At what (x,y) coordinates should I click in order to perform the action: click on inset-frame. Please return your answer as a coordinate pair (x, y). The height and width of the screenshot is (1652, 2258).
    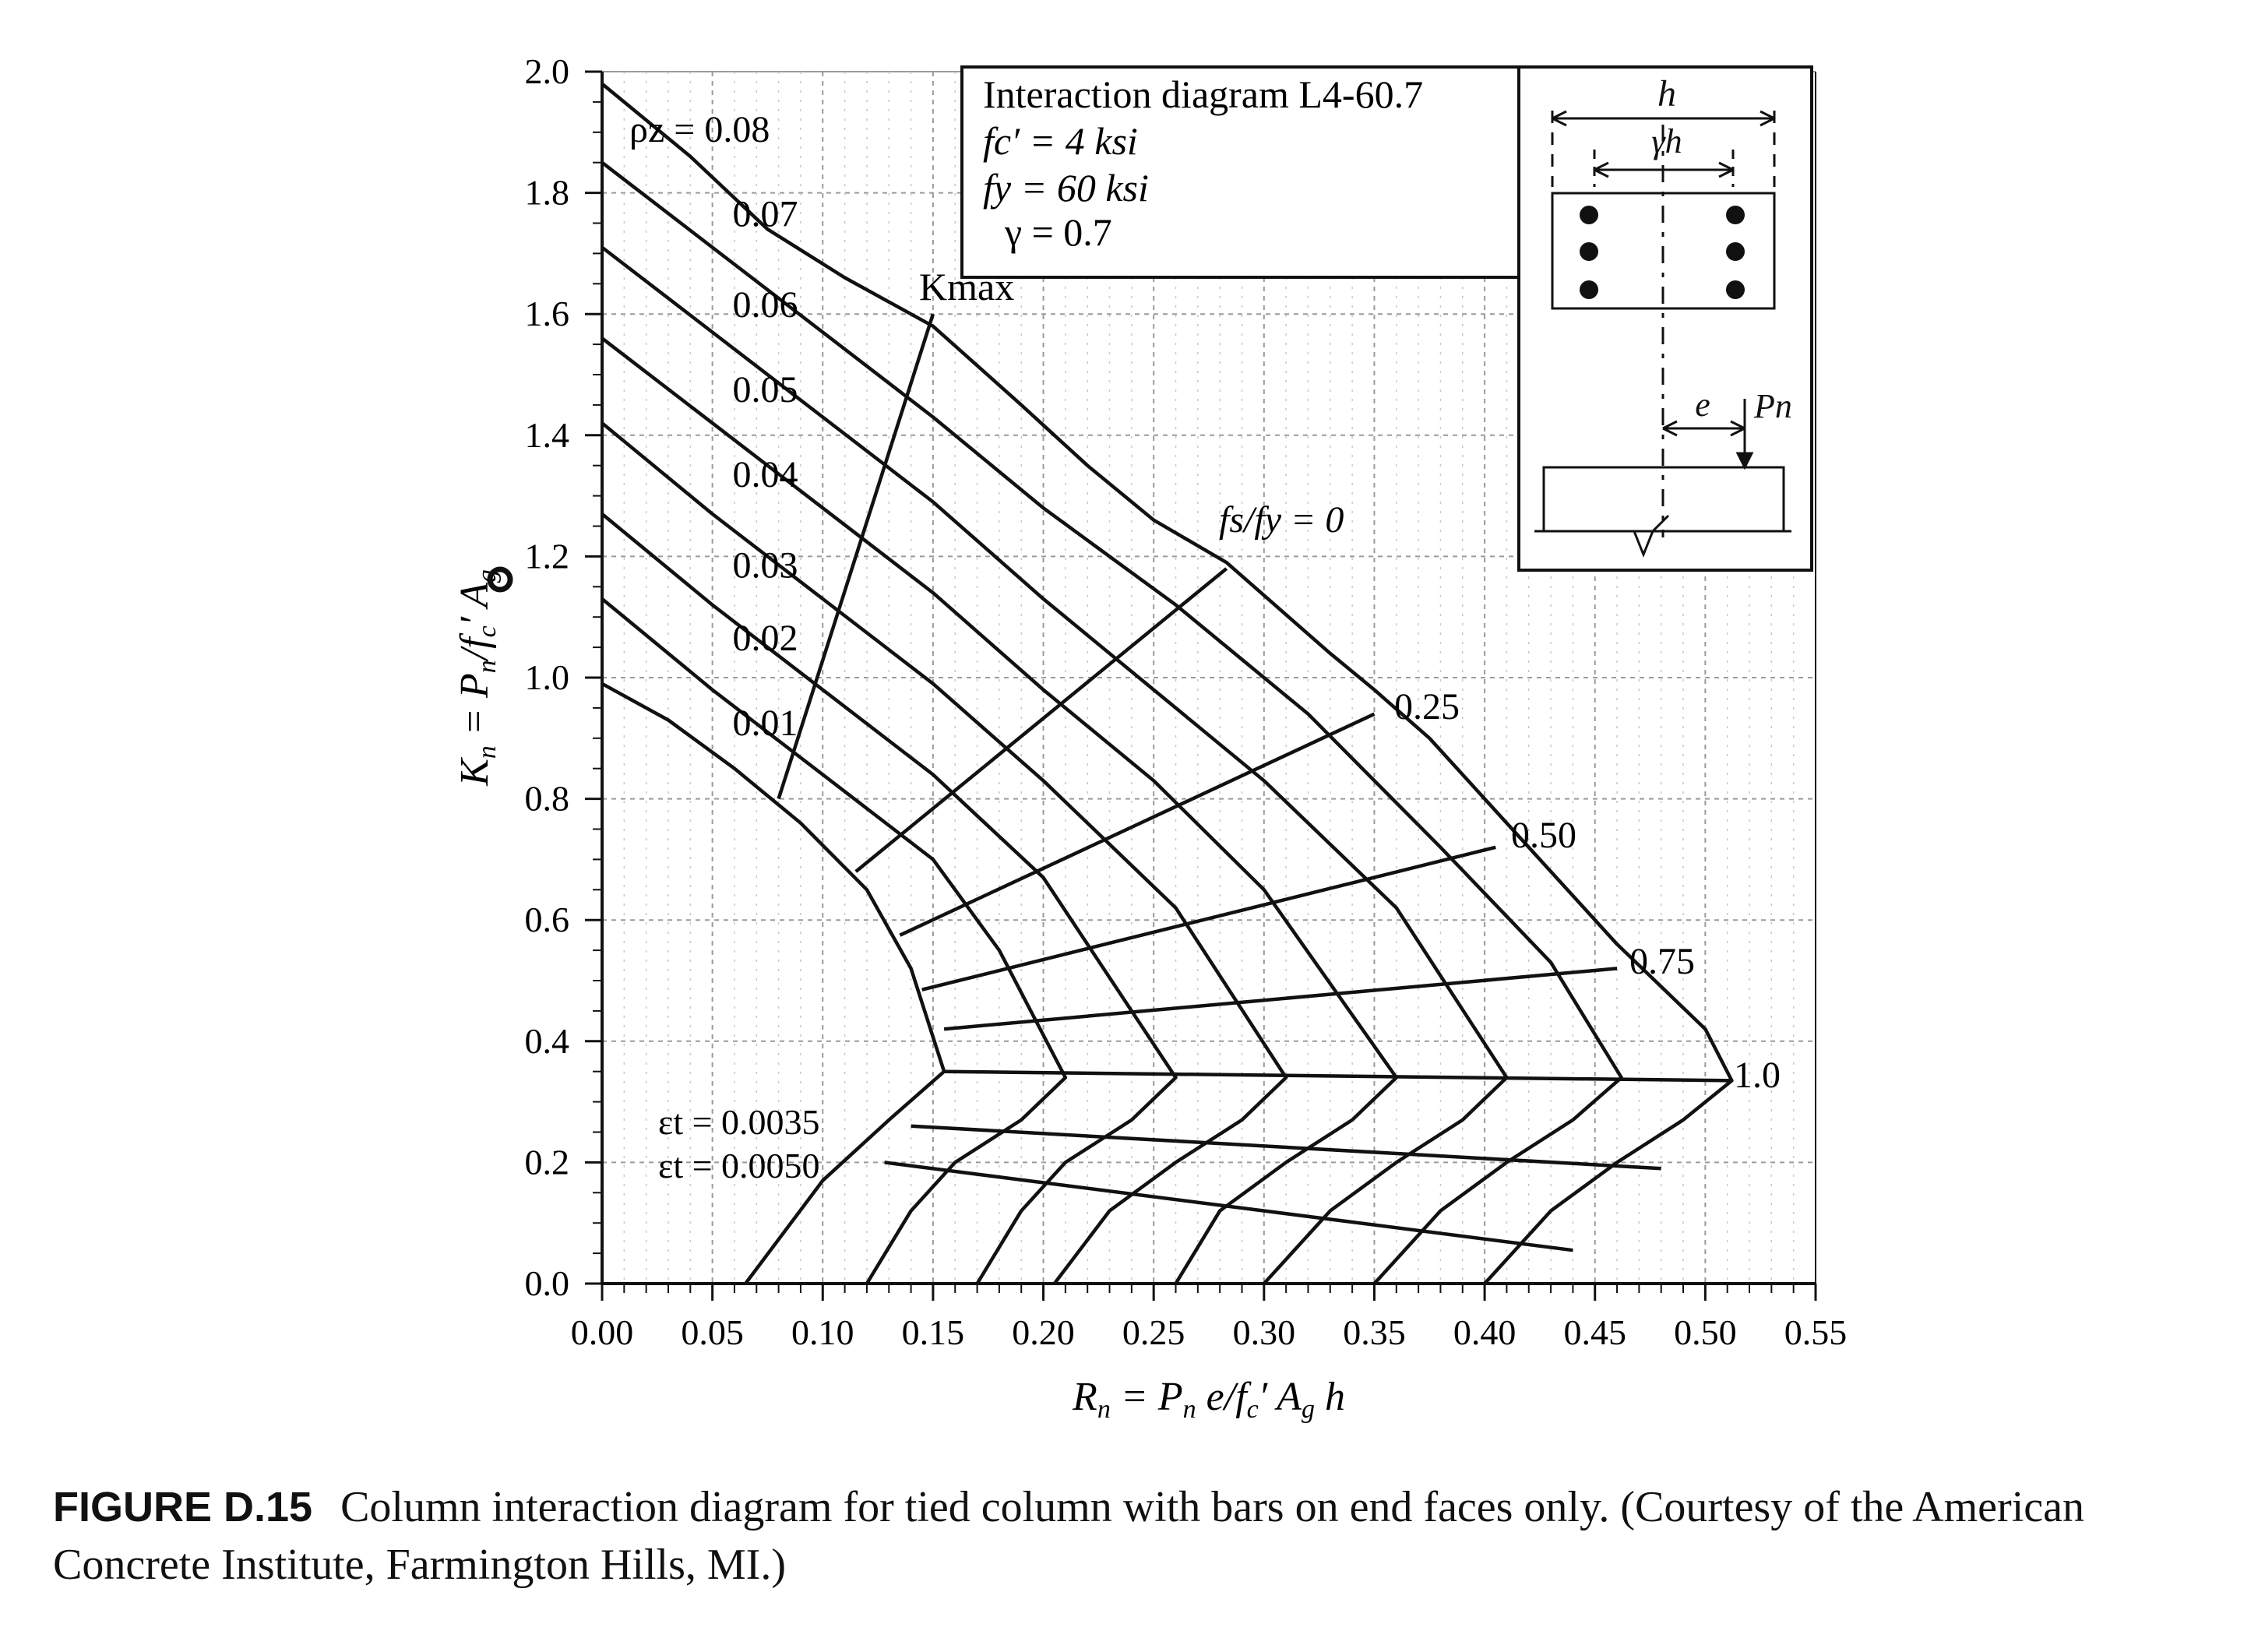
    Looking at the image, I should click on (1665, 318).